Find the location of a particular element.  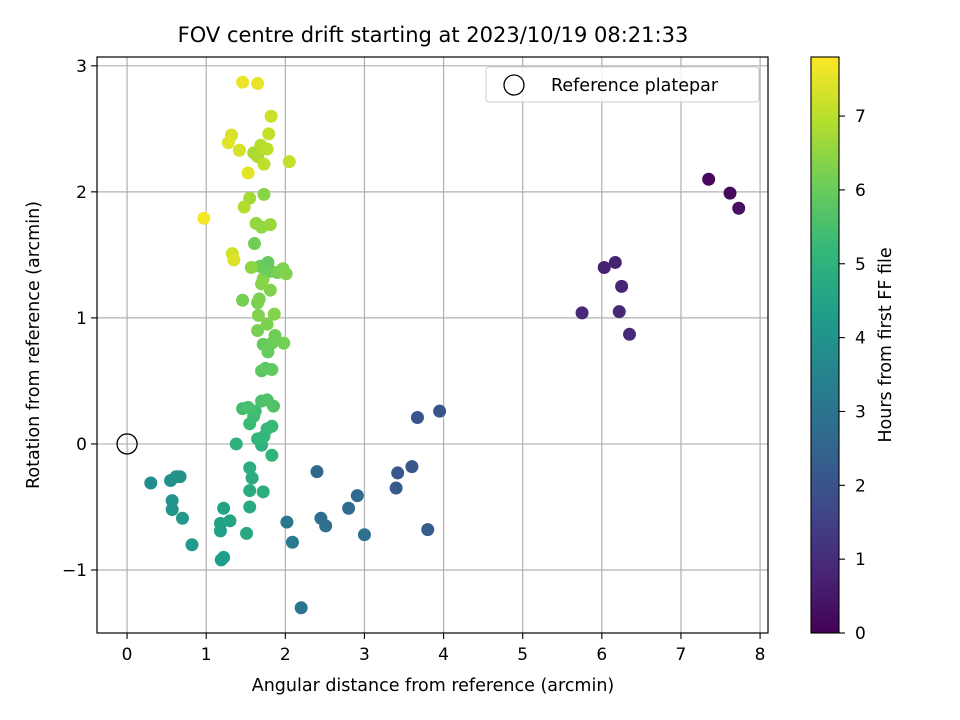

x-axis-label: Angular distance from reference (arcmin) is located at coordinates (433, 686).